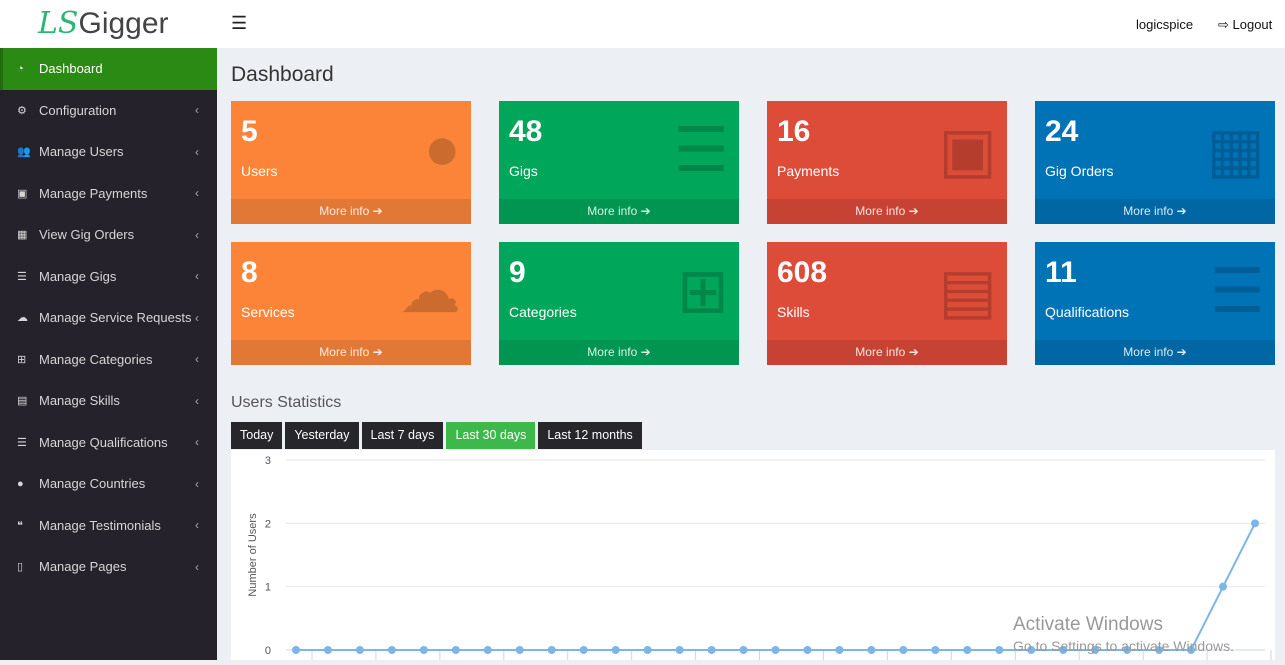  I want to click on stat-box-payments: 16 Payments ▣ More info ➔, so click(887, 162).